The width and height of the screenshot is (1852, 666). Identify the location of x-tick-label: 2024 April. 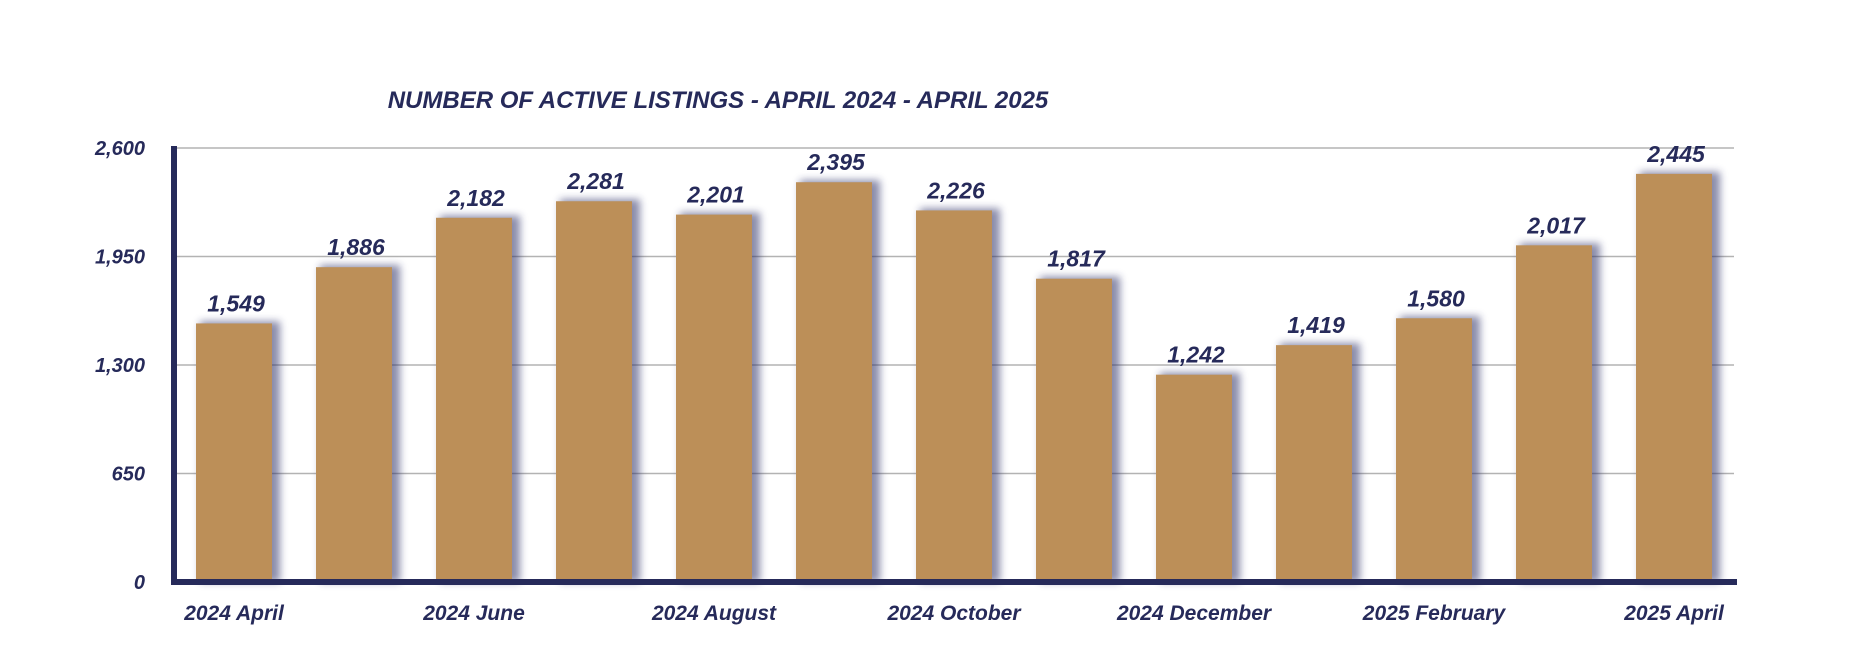
(234, 613).